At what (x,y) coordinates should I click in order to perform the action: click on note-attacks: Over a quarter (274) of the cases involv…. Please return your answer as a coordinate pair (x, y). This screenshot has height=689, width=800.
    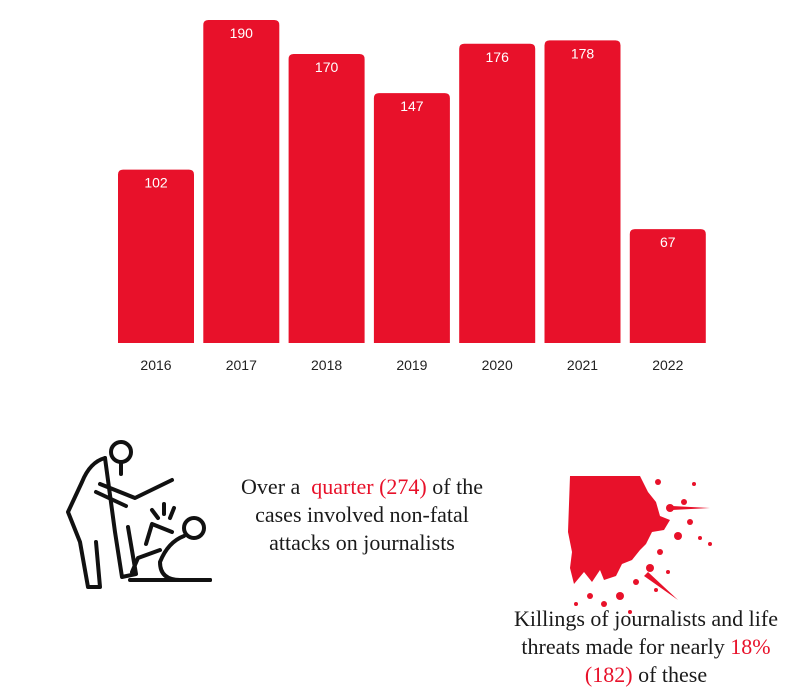
    Looking at the image, I should click on (362, 515).